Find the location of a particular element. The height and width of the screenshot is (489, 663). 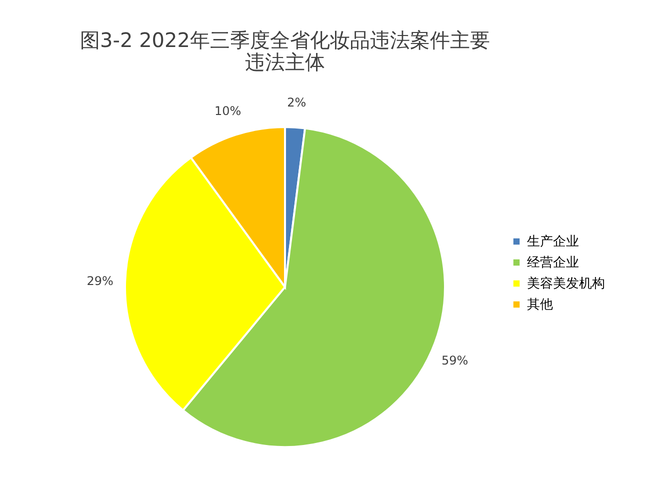

chart-title: 图3-2 2022年三季度全省化妆品违法案件主要违法主体 is located at coordinates (285, 51).